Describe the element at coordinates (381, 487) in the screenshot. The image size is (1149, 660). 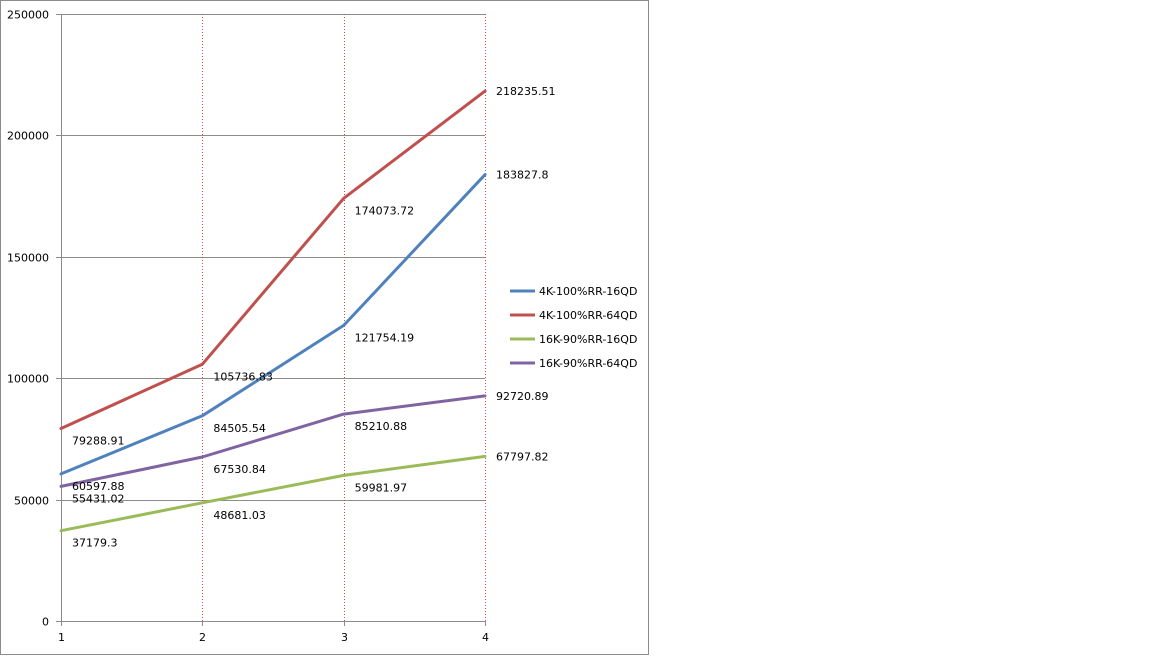
I see `data-label: 59981.97` at that location.